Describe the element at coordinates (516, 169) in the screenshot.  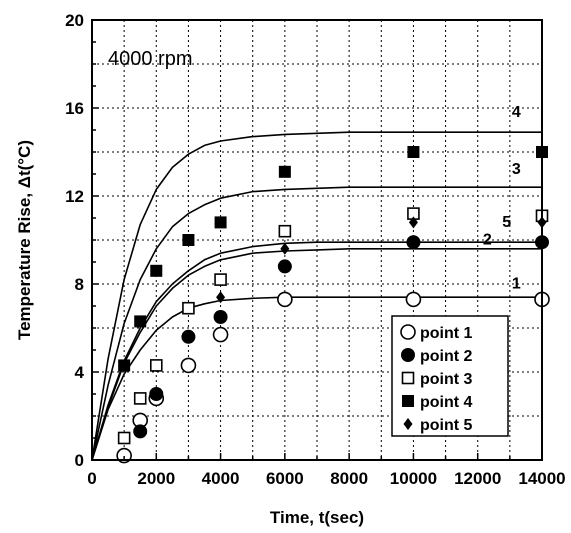
I see `curve-label-3: 3` at that location.